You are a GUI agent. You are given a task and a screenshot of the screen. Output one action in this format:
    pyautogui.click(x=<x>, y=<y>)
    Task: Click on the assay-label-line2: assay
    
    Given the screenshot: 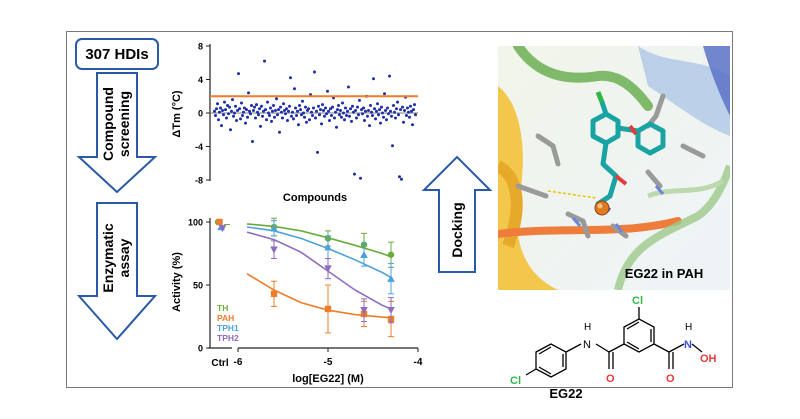 What is the action you would take?
    pyautogui.click(x=124, y=257)
    